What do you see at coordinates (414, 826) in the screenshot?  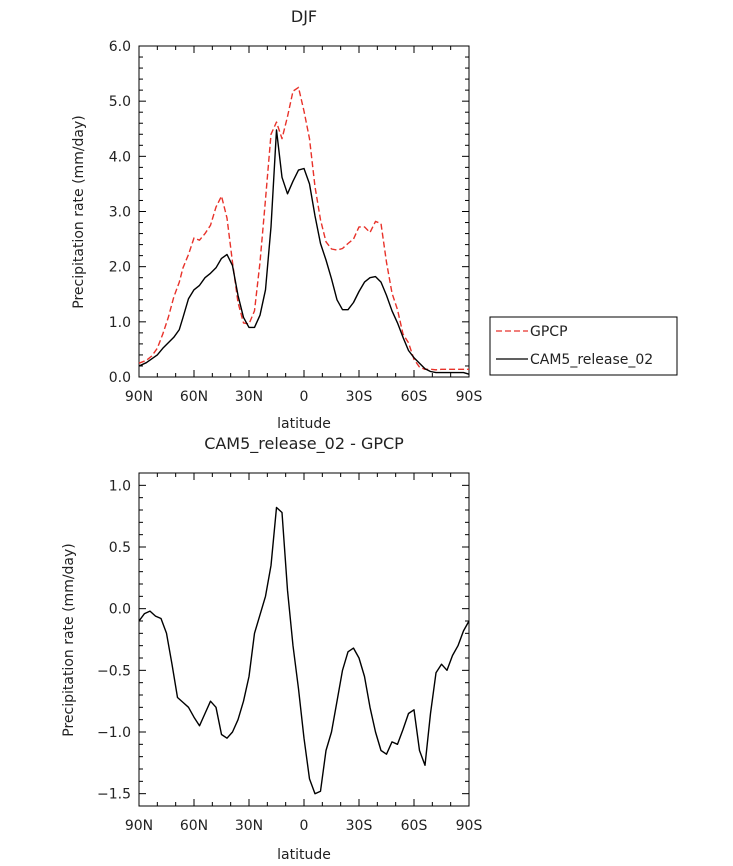 I see `bottom-xtick-label: 60S` at bounding box center [414, 826].